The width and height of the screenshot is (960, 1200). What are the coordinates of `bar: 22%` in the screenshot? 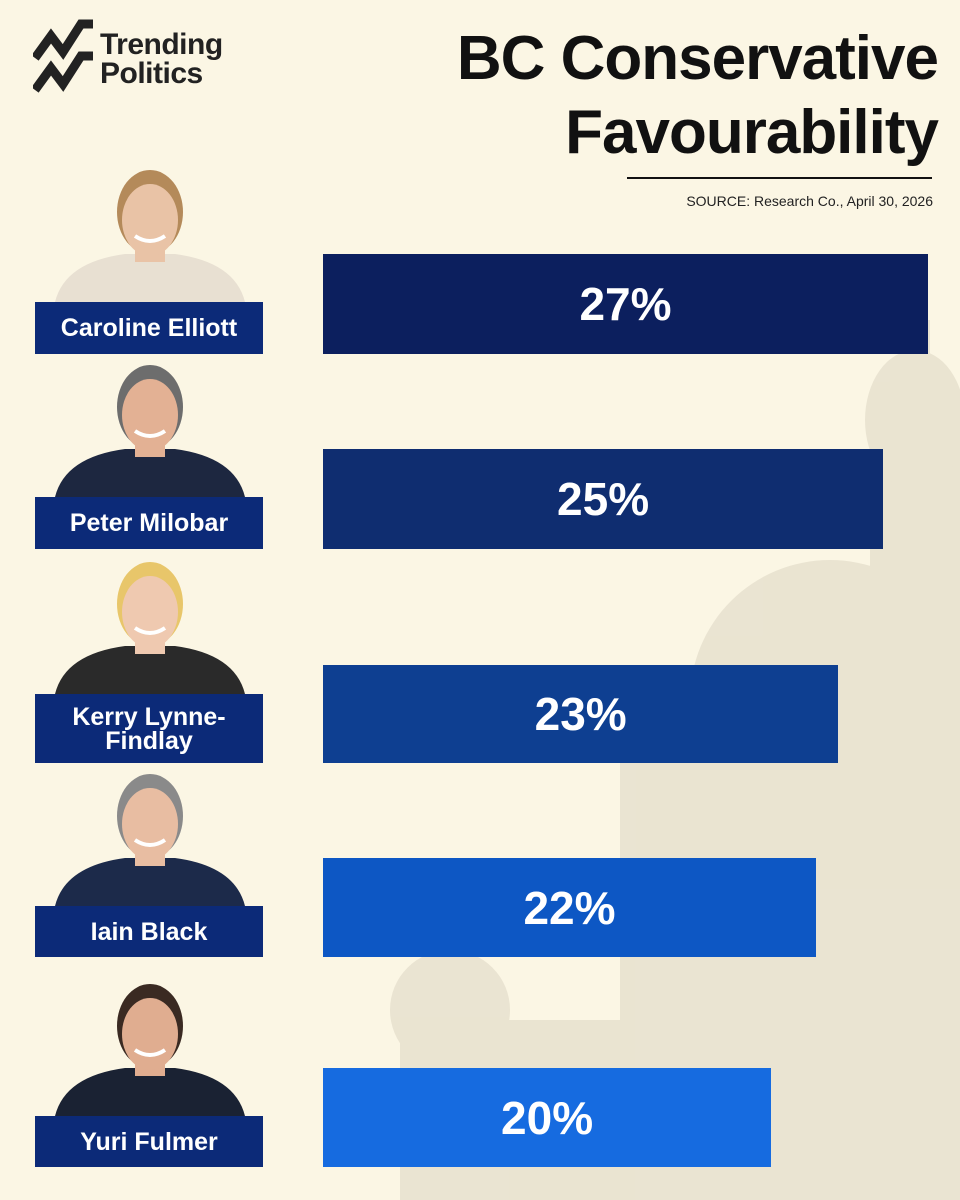 It's located at (569, 907).